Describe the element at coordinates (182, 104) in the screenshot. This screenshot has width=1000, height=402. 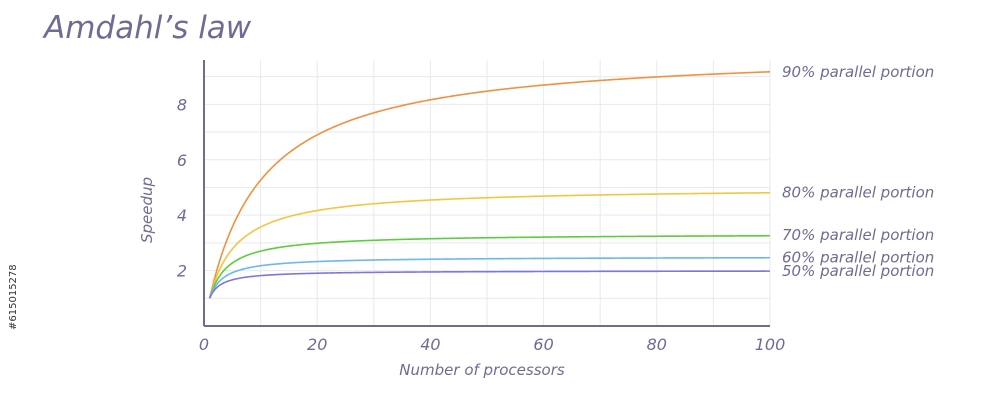
I see `y-tick-label: 8` at that location.